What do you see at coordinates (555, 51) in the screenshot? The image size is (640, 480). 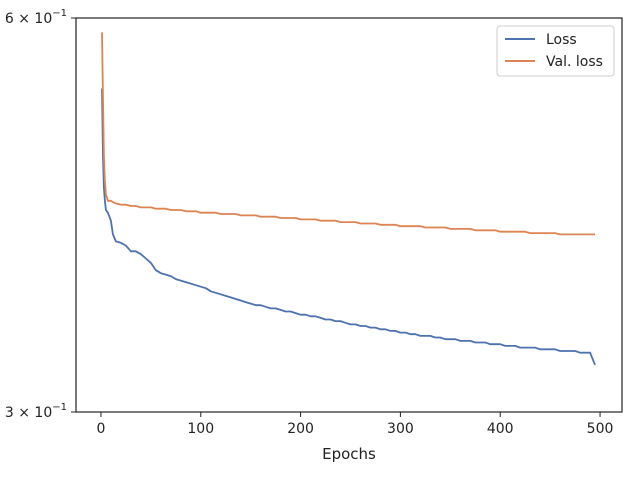 I see `legend: Loss Val. loss` at bounding box center [555, 51].